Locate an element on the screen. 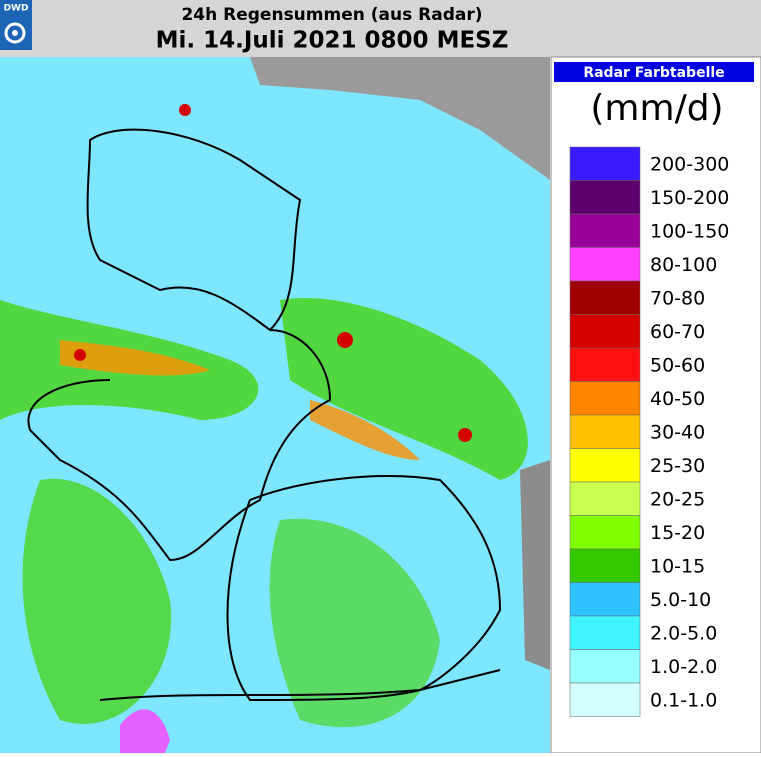  logo-dot is located at coordinates (15, 33).